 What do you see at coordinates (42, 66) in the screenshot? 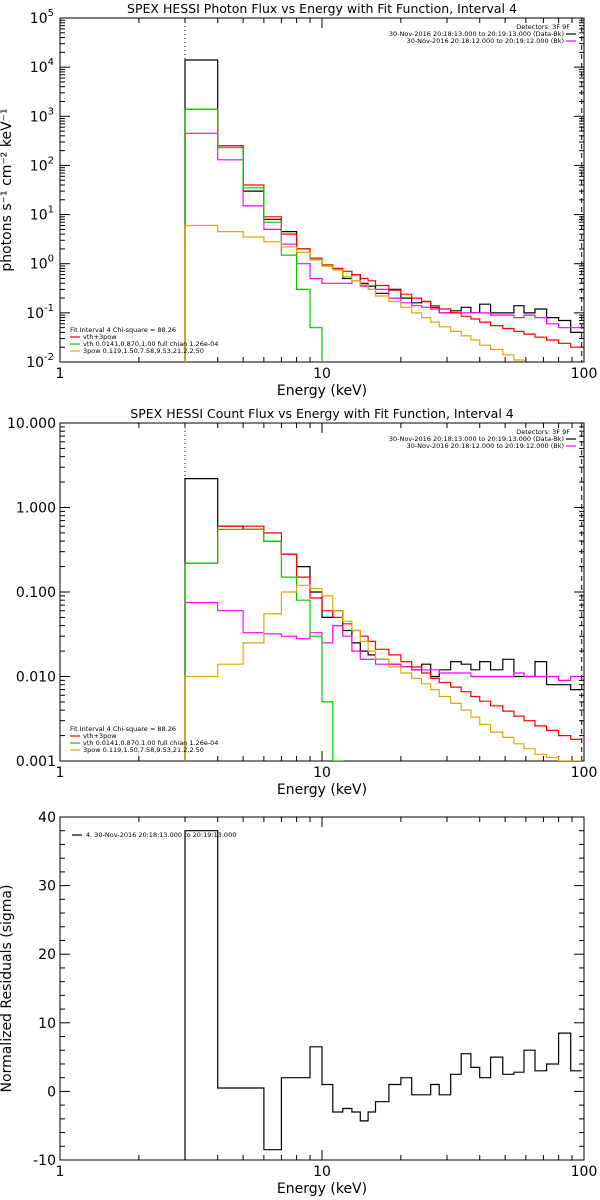
I see `y-tick-label: 10⁴` at bounding box center [42, 66].